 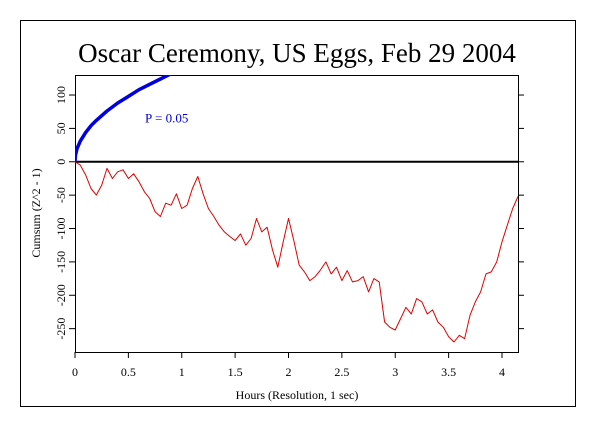 What do you see at coordinates (61, 262) in the screenshot?
I see `y-tick-label: -150` at bounding box center [61, 262].